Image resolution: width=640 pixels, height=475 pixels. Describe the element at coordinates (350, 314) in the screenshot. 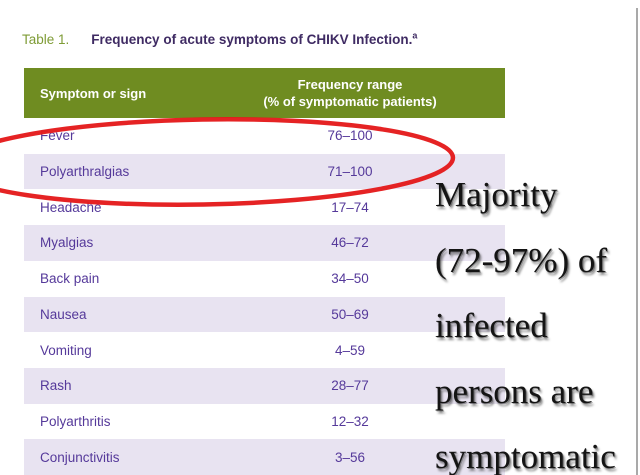

I see `range-cell: 50–69` at that location.